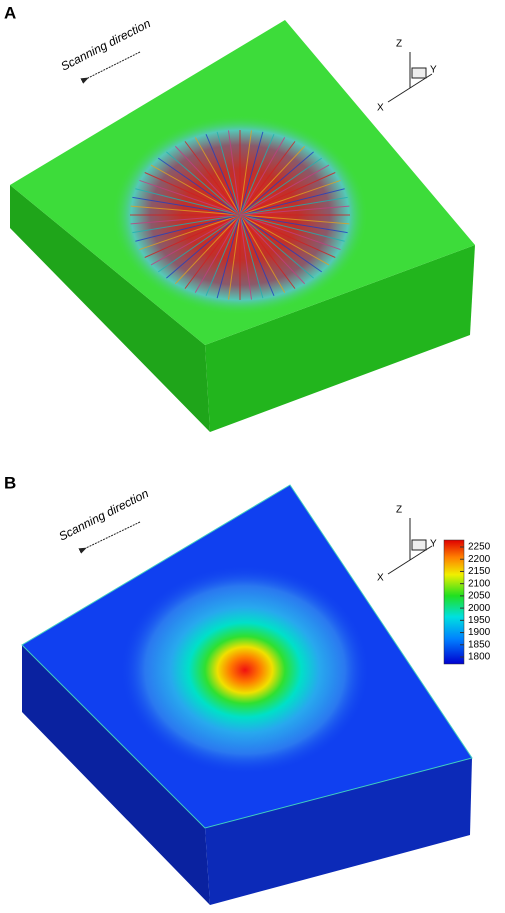 The width and height of the screenshot is (505, 913). Describe the element at coordinates (10, 12) in the screenshot. I see `panel-label: A` at that location.